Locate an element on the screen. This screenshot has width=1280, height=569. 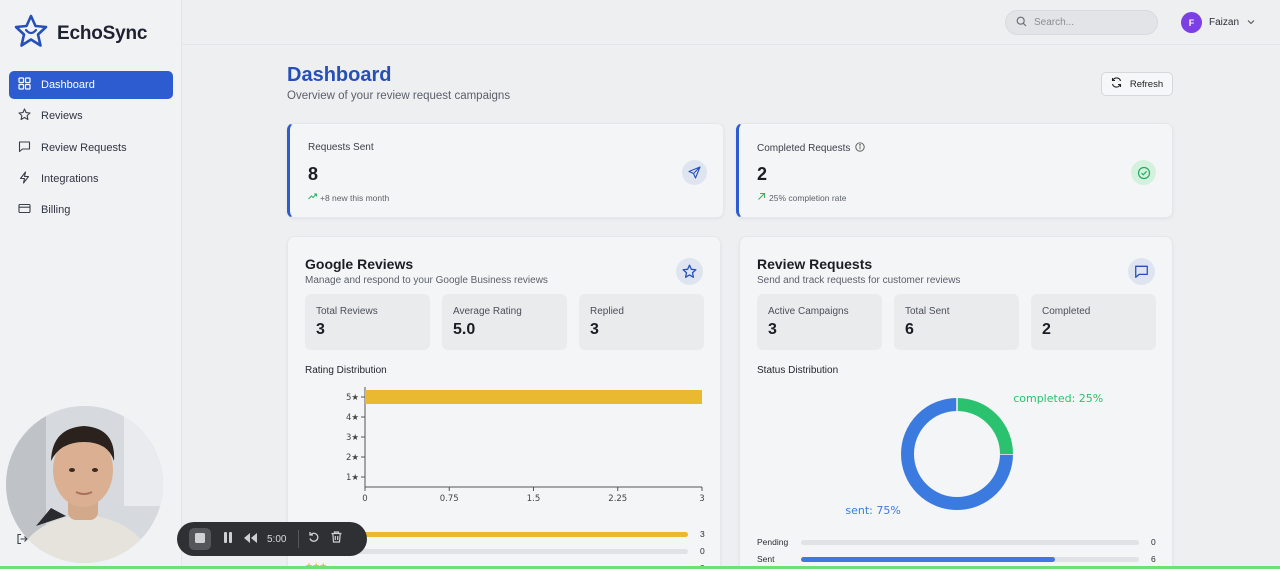
status-row-pending: Pending 0 is located at coordinates (957, 543).